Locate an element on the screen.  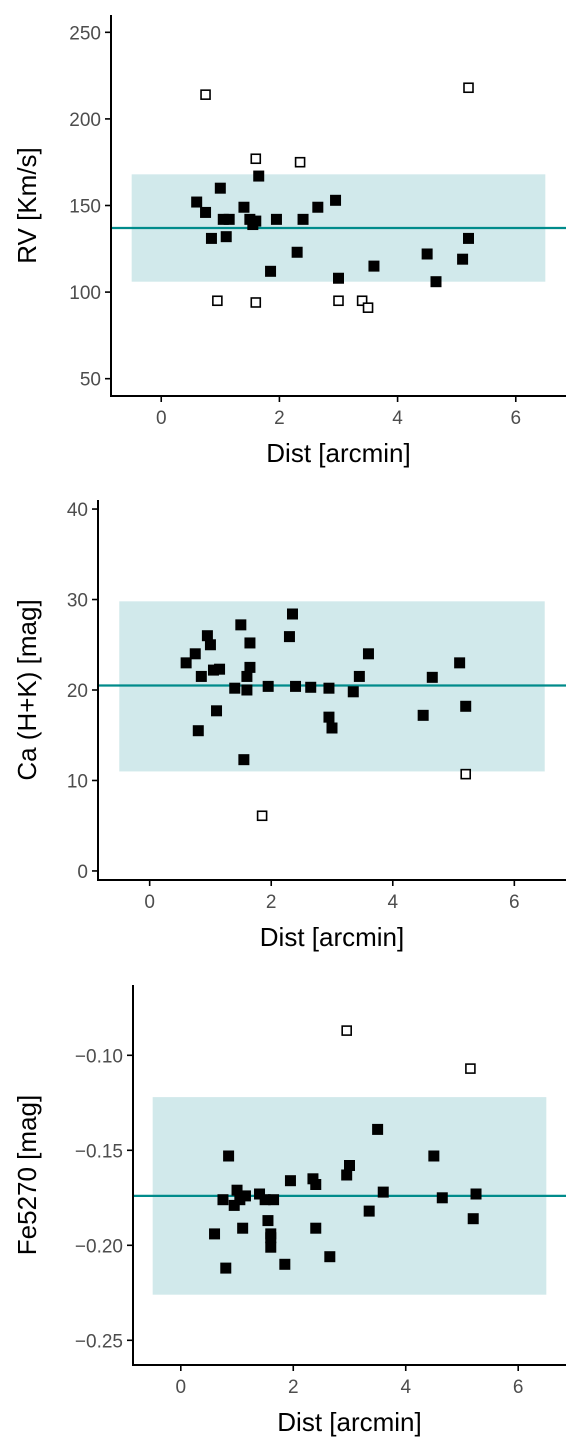
y-tick-label: 250 is located at coordinates (85, 33).